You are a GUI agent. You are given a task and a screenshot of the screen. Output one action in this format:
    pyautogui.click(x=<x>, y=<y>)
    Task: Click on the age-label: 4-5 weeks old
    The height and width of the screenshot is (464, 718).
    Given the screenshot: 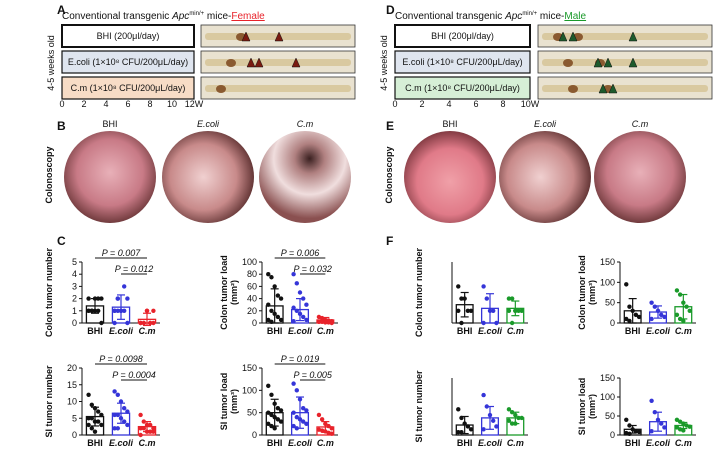 What is the action you would take?
    pyautogui.click(x=51, y=63)
    